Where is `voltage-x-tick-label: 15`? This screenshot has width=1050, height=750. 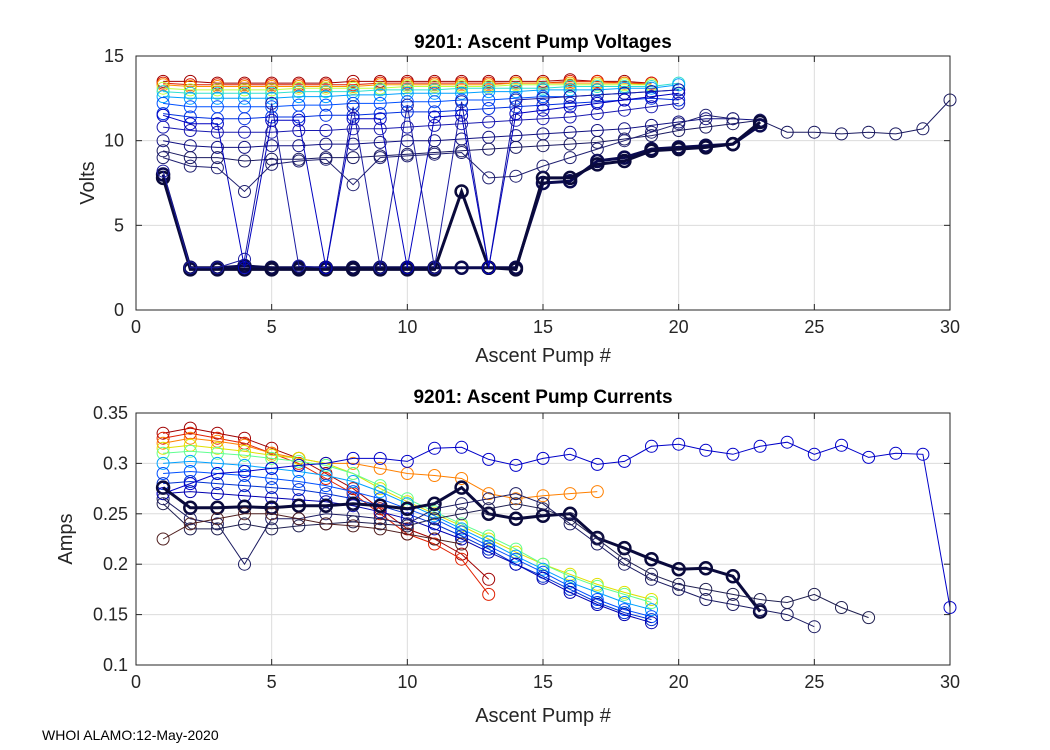 voltage-x-tick-label: 15 is located at coordinates (543, 327).